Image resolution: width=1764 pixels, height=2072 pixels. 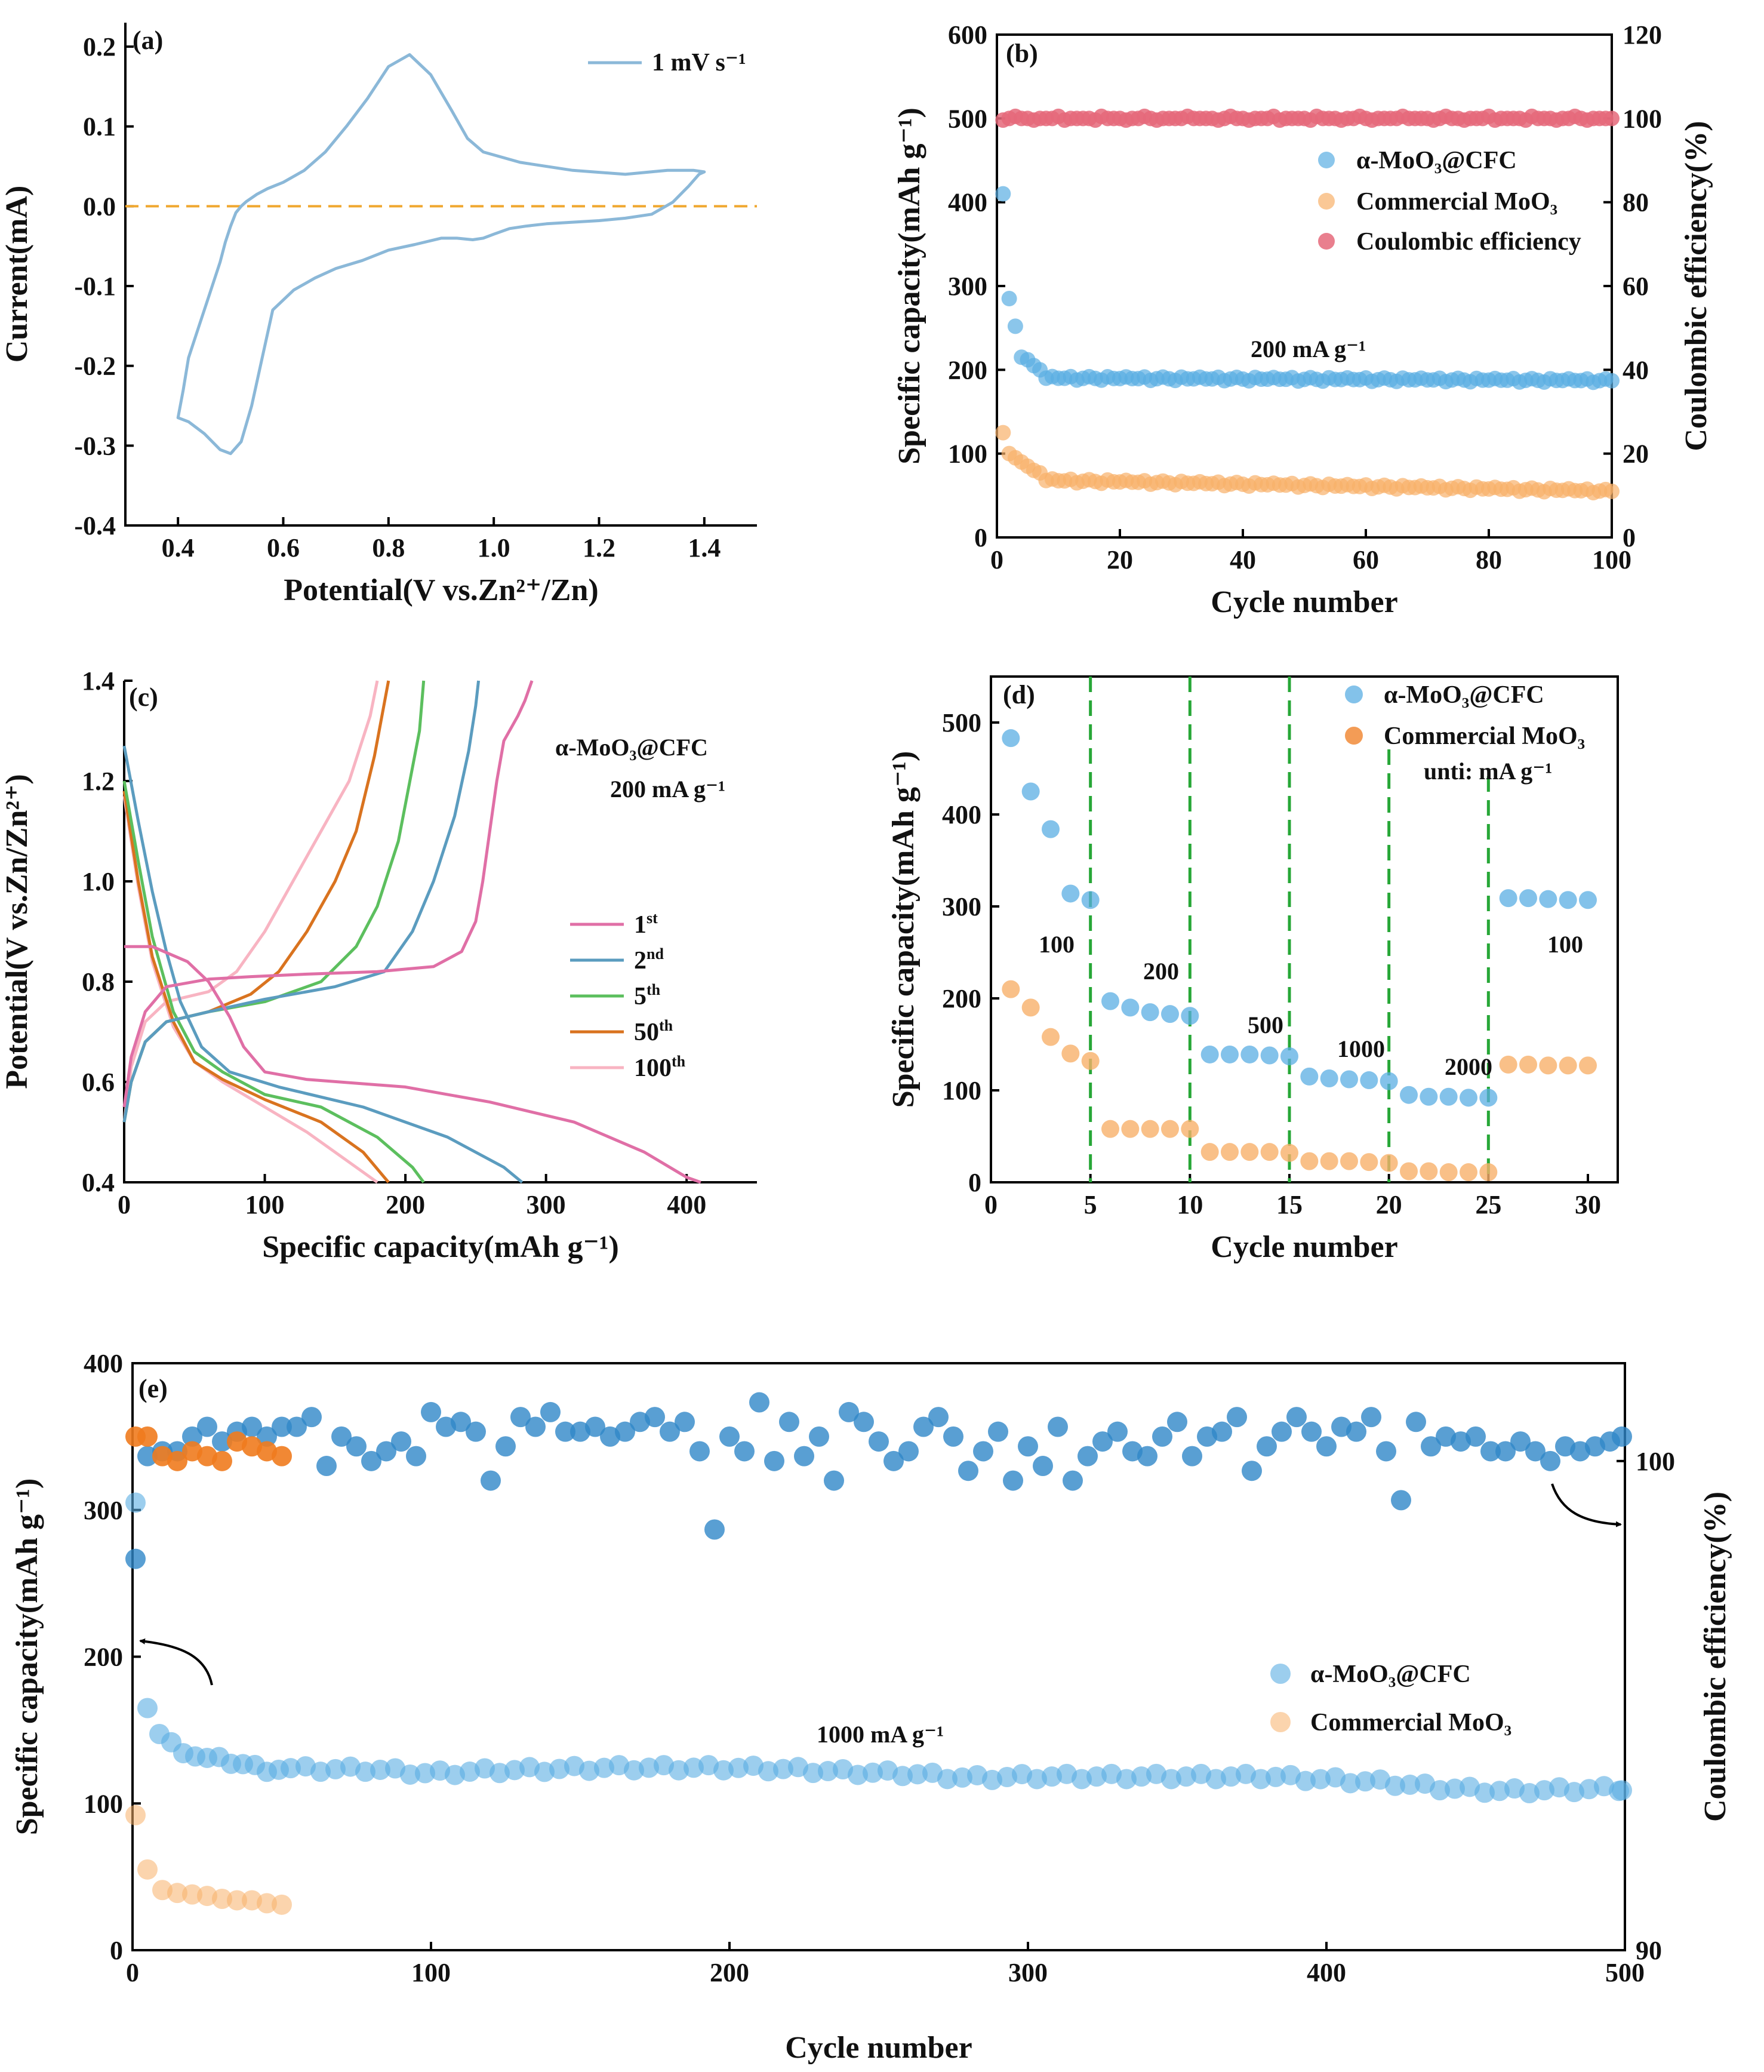 What do you see at coordinates (1715, 1657) in the screenshot?
I see `panel-e-y2-axis-label: Coulombic efficiency(%)` at bounding box center [1715, 1657].